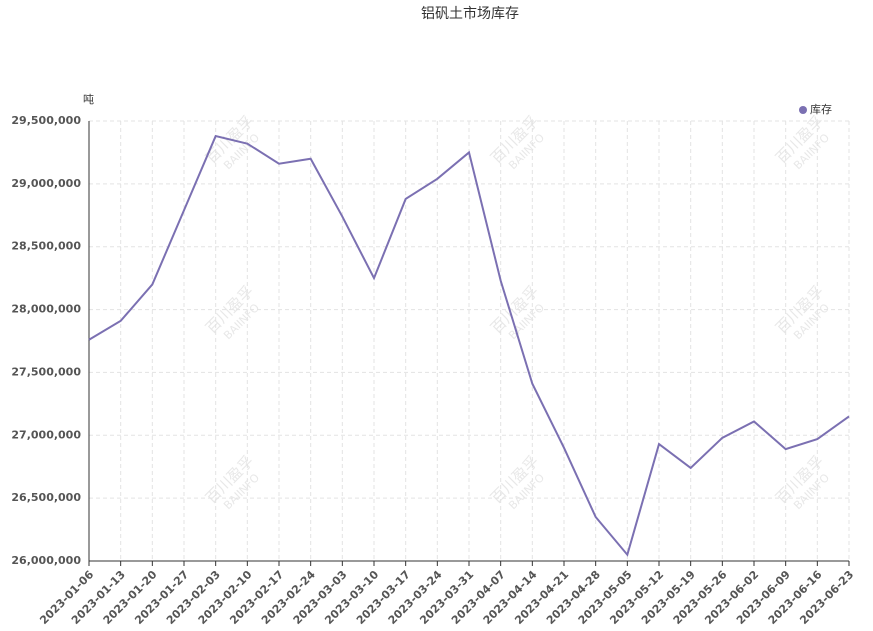 Image resolution: width=873 pixels, height=631 pixels. Describe the element at coordinates (46, 246) in the screenshot. I see `y-tick-label: 28,500,000` at that location.